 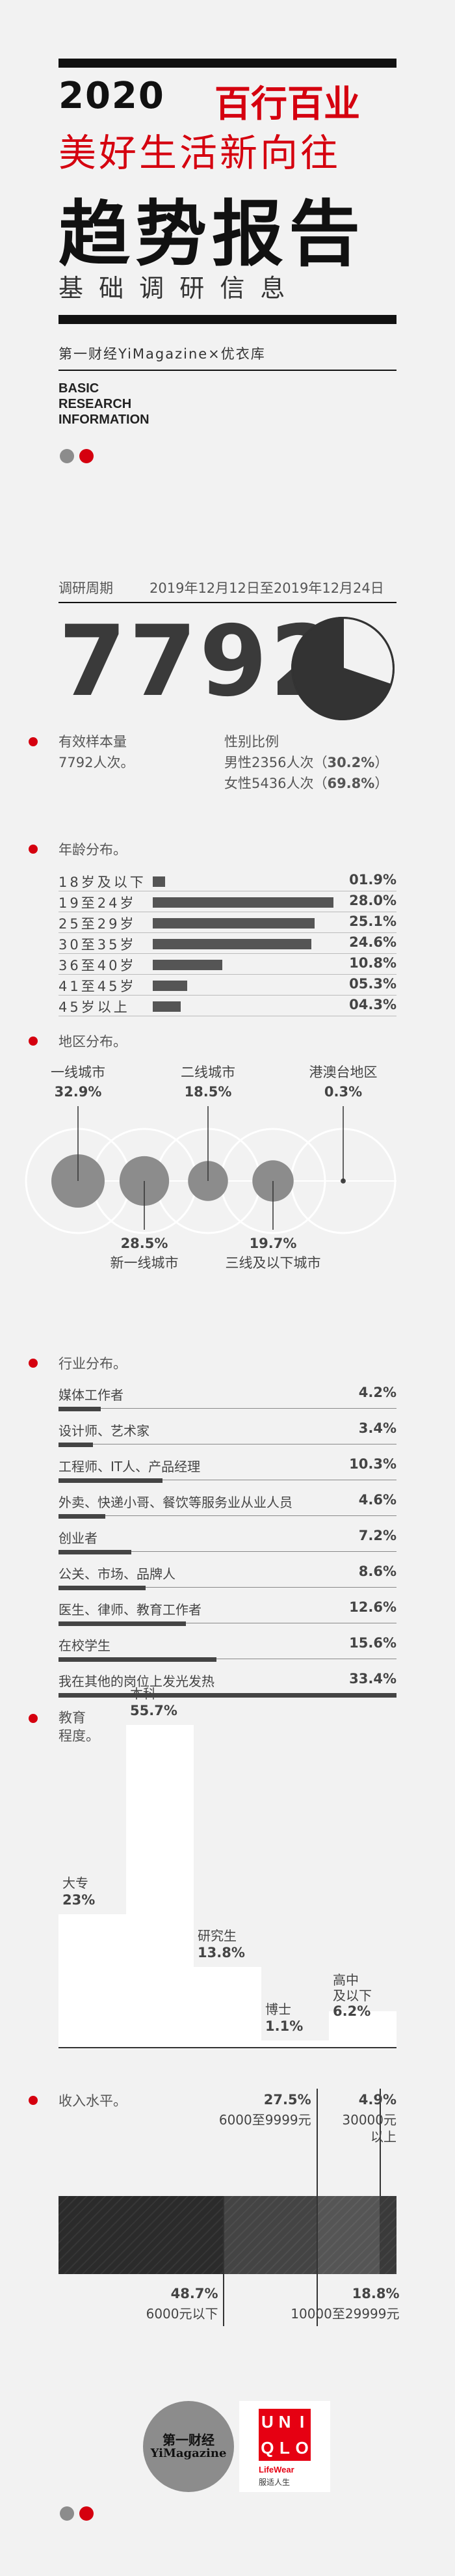 I want to click on education-dot, so click(x=33, y=1718).